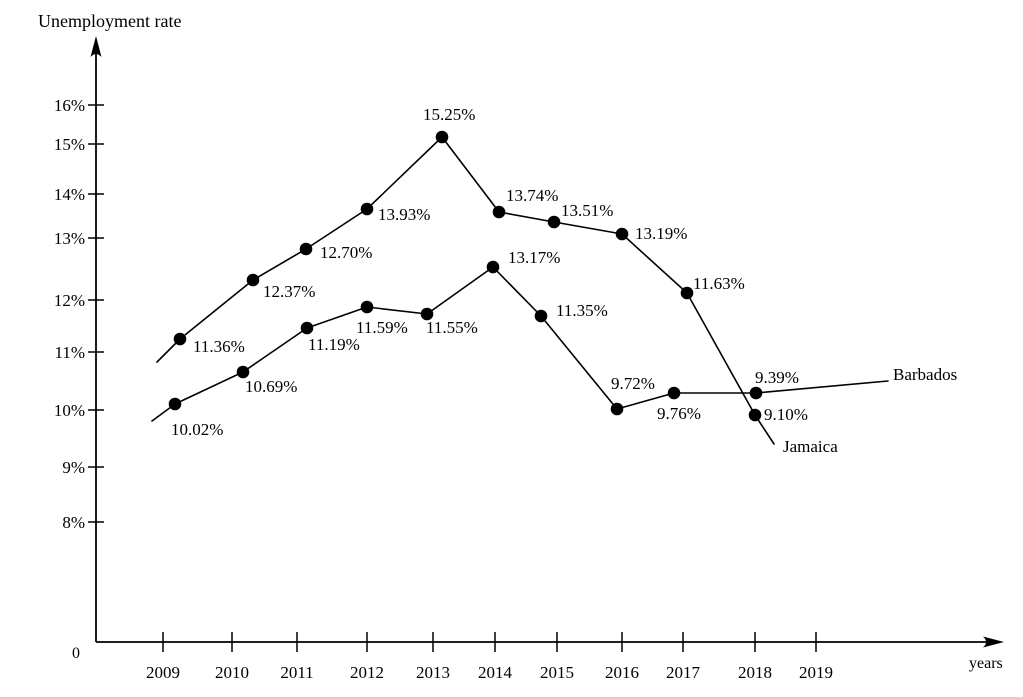 The image size is (1023, 697). What do you see at coordinates (557, 672) in the screenshot?
I see `x-tick-label: 2015` at bounding box center [557, 672].